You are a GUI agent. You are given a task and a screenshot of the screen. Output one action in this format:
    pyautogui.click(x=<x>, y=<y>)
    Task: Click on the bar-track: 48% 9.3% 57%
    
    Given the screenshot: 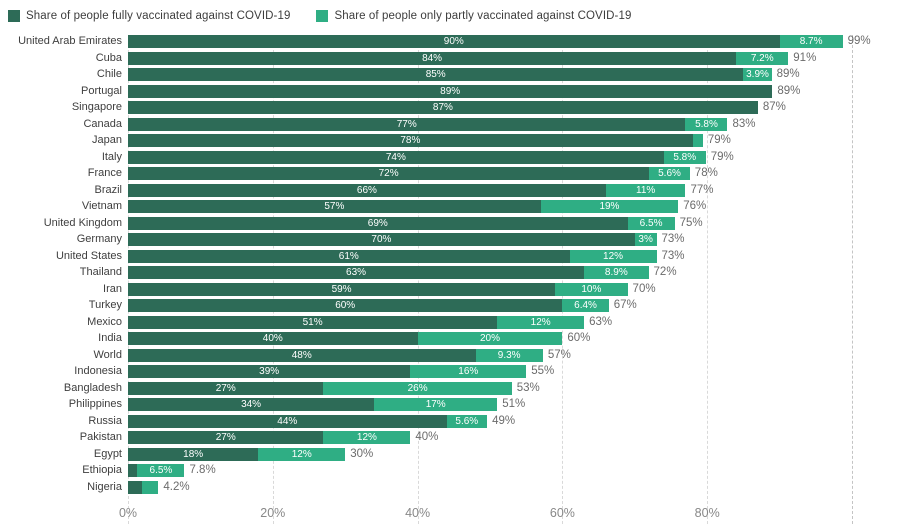 What is the action you would take?
    pyautogui.click(x=349, y=355)
    